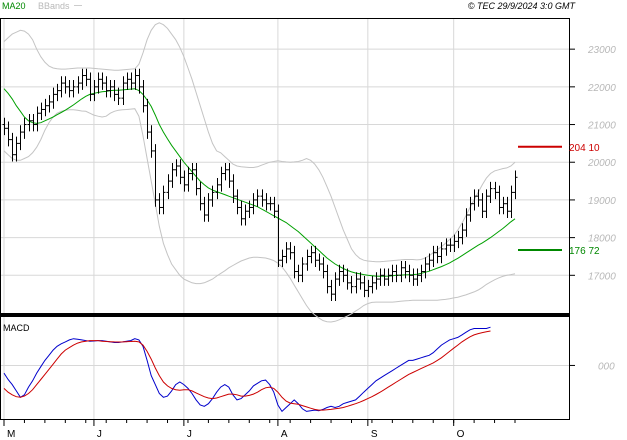  What do you see at coordinates (284, 434) in the screenshot?
I see `x-tick-label: A` at bounding box center [284, 434].